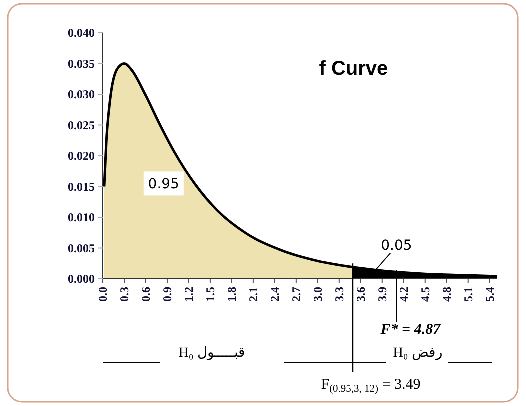  I want to click on x-tick-label: 0.6, so click(146, 294).